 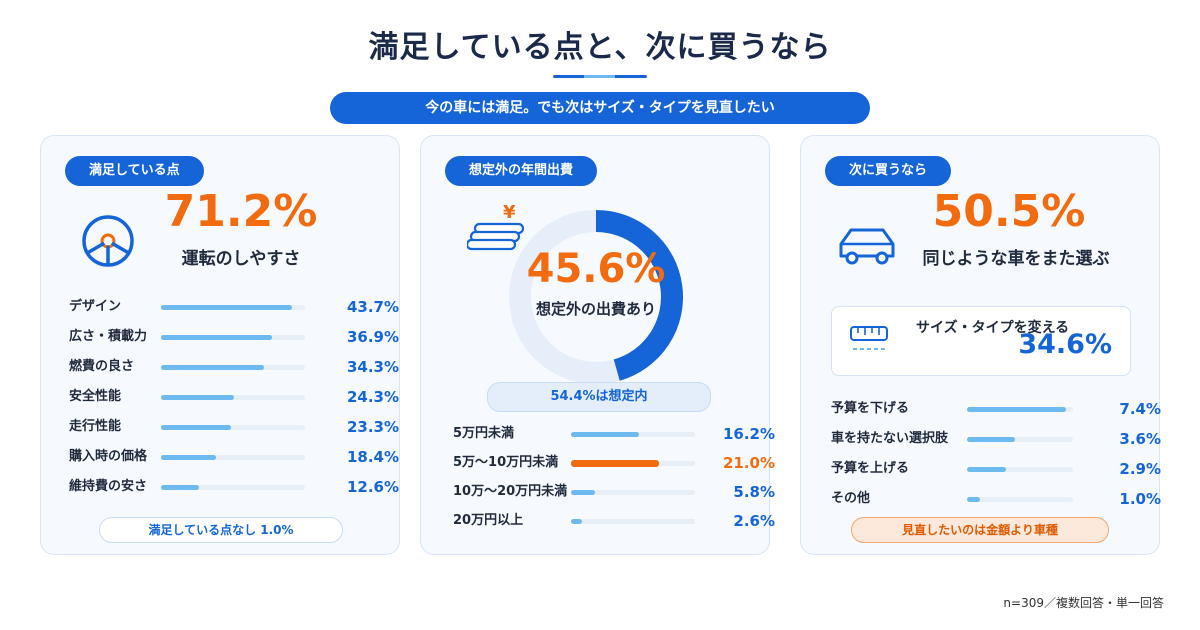 What do you see at coordinates (639, 295) in the screenshot?
I see `donut-slice-unexpected` at bounding box center [639, 295].